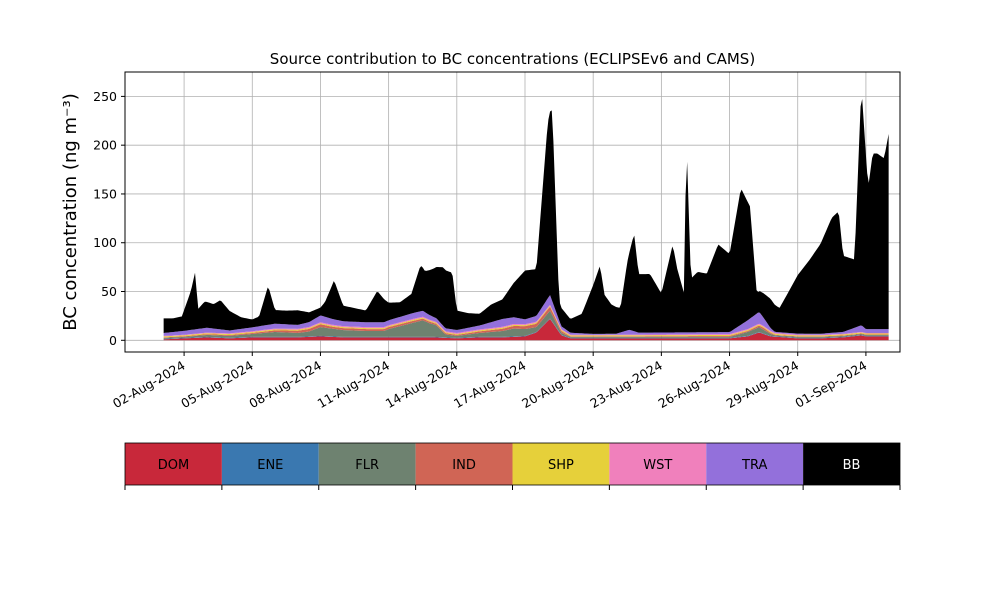  Describe the element at coordinates (526, 329) in the screenshot. I see `area-series-dom` at that location.